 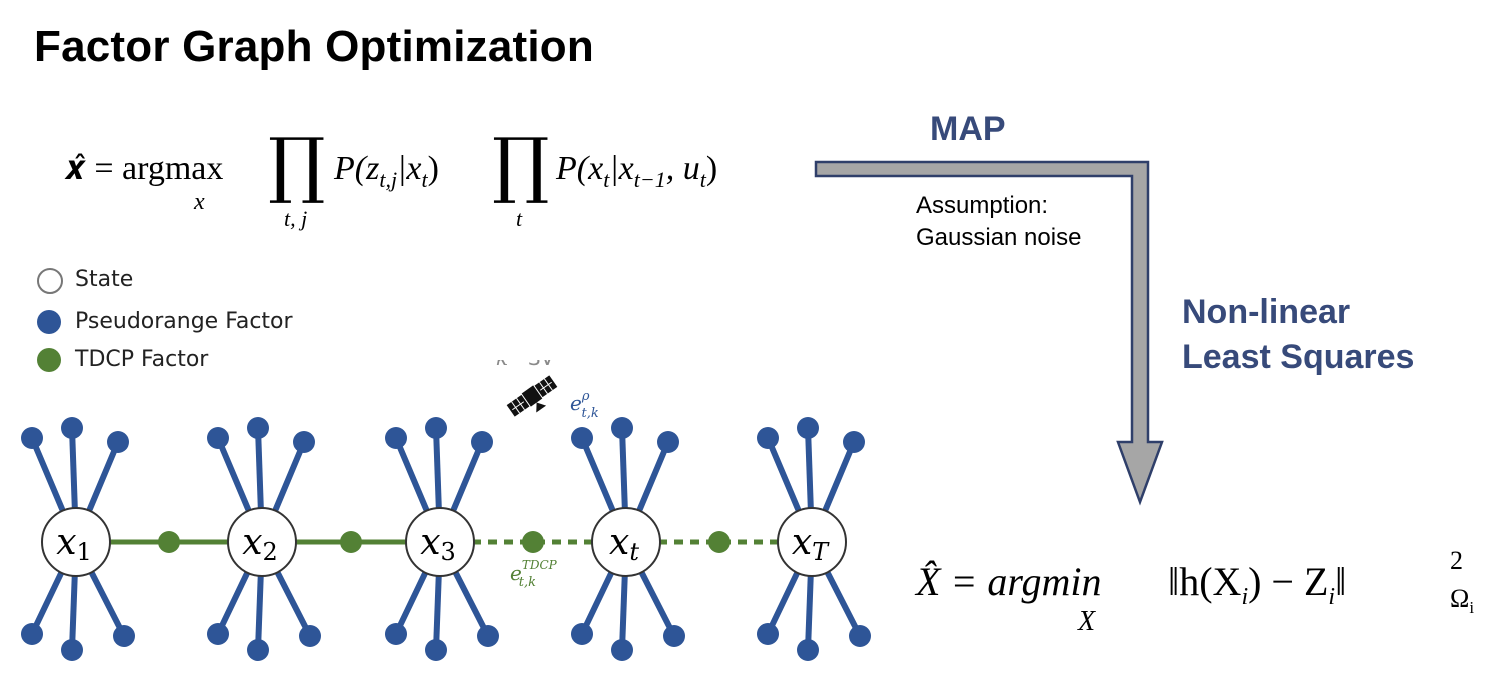 What do you see at coordinates (314, 46) in the screenshot?
I see `page-title: Factor Graph Optimization` at bounding box center [314, 46].